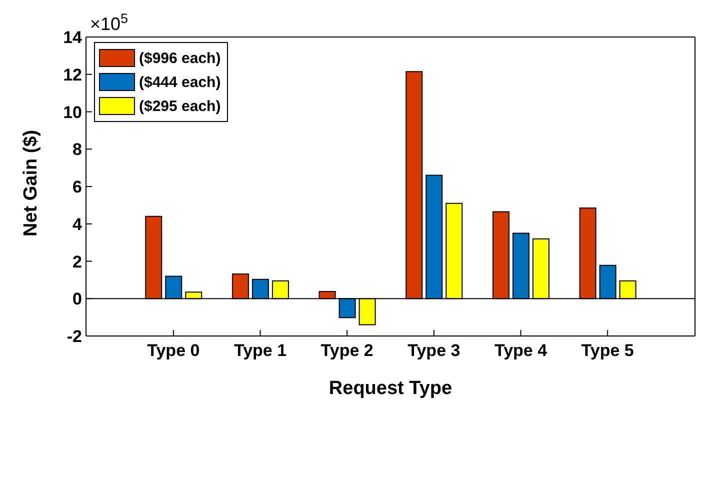  Describe the element at coordinates (260, 350) in the screenshot. I see `x-tick-label: Type 1` at that location.